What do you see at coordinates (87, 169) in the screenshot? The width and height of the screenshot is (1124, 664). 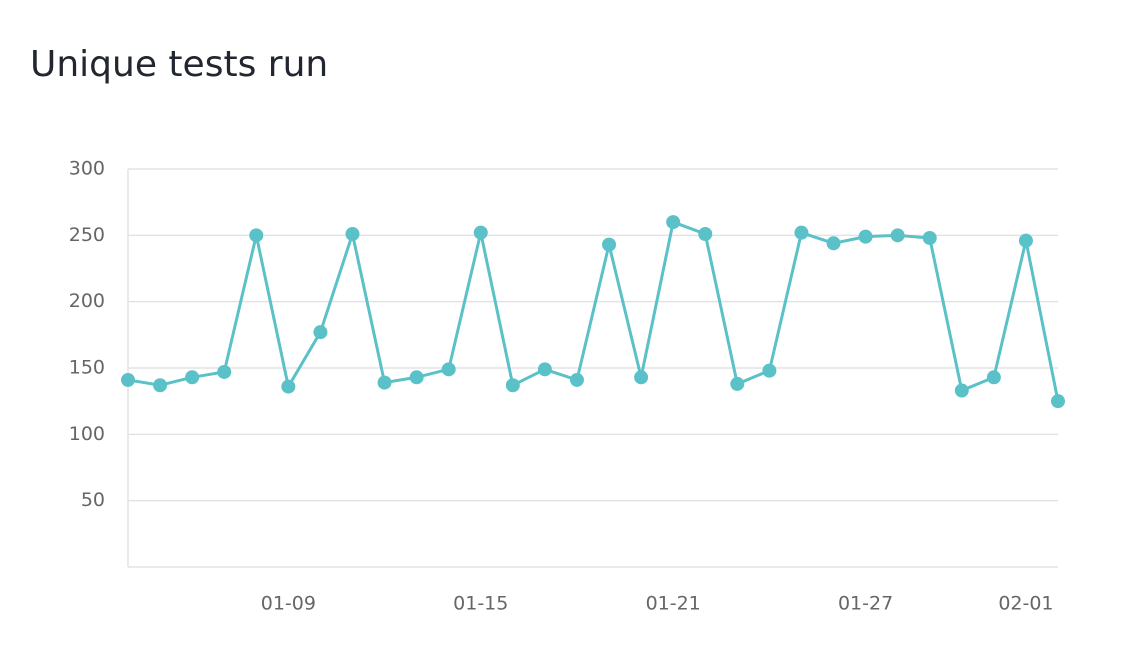 I see `y-tick-label: 300` at bounding box center [87, 169].